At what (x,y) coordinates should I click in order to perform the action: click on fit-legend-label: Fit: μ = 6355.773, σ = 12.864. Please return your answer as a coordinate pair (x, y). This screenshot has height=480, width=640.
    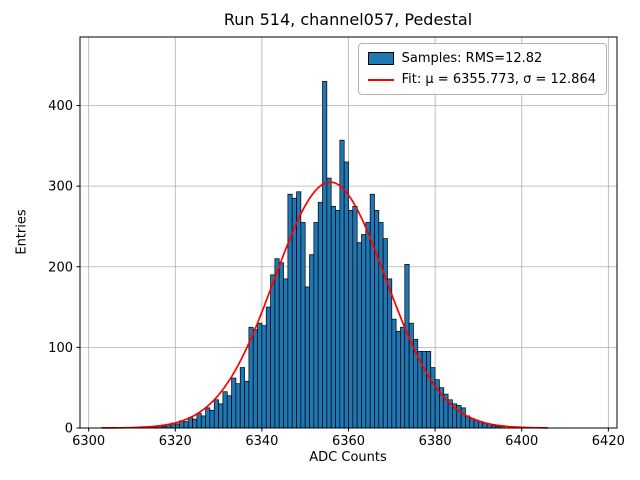
    Looking at the image, I should click on (498, 79).